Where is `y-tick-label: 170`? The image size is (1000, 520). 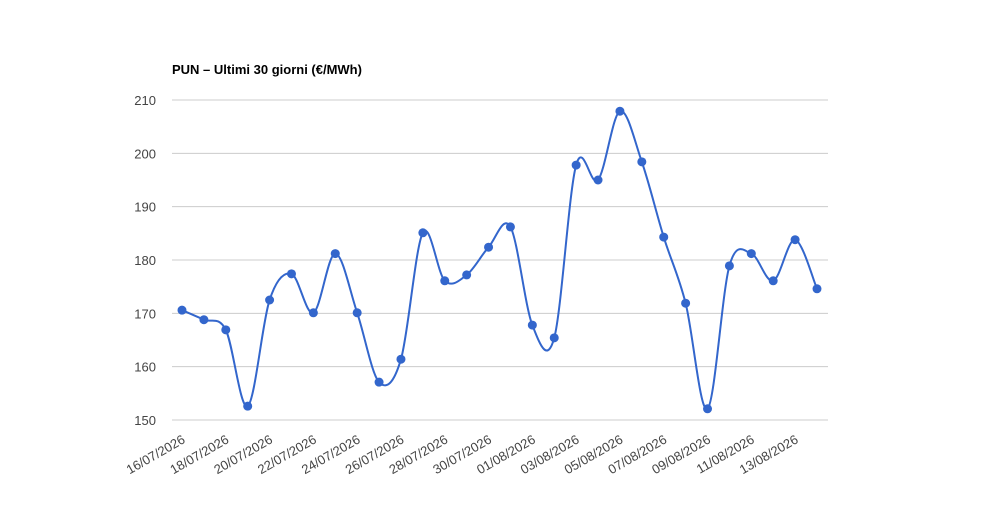 y-tick-label: 170 is located at coordinates (145, 313).